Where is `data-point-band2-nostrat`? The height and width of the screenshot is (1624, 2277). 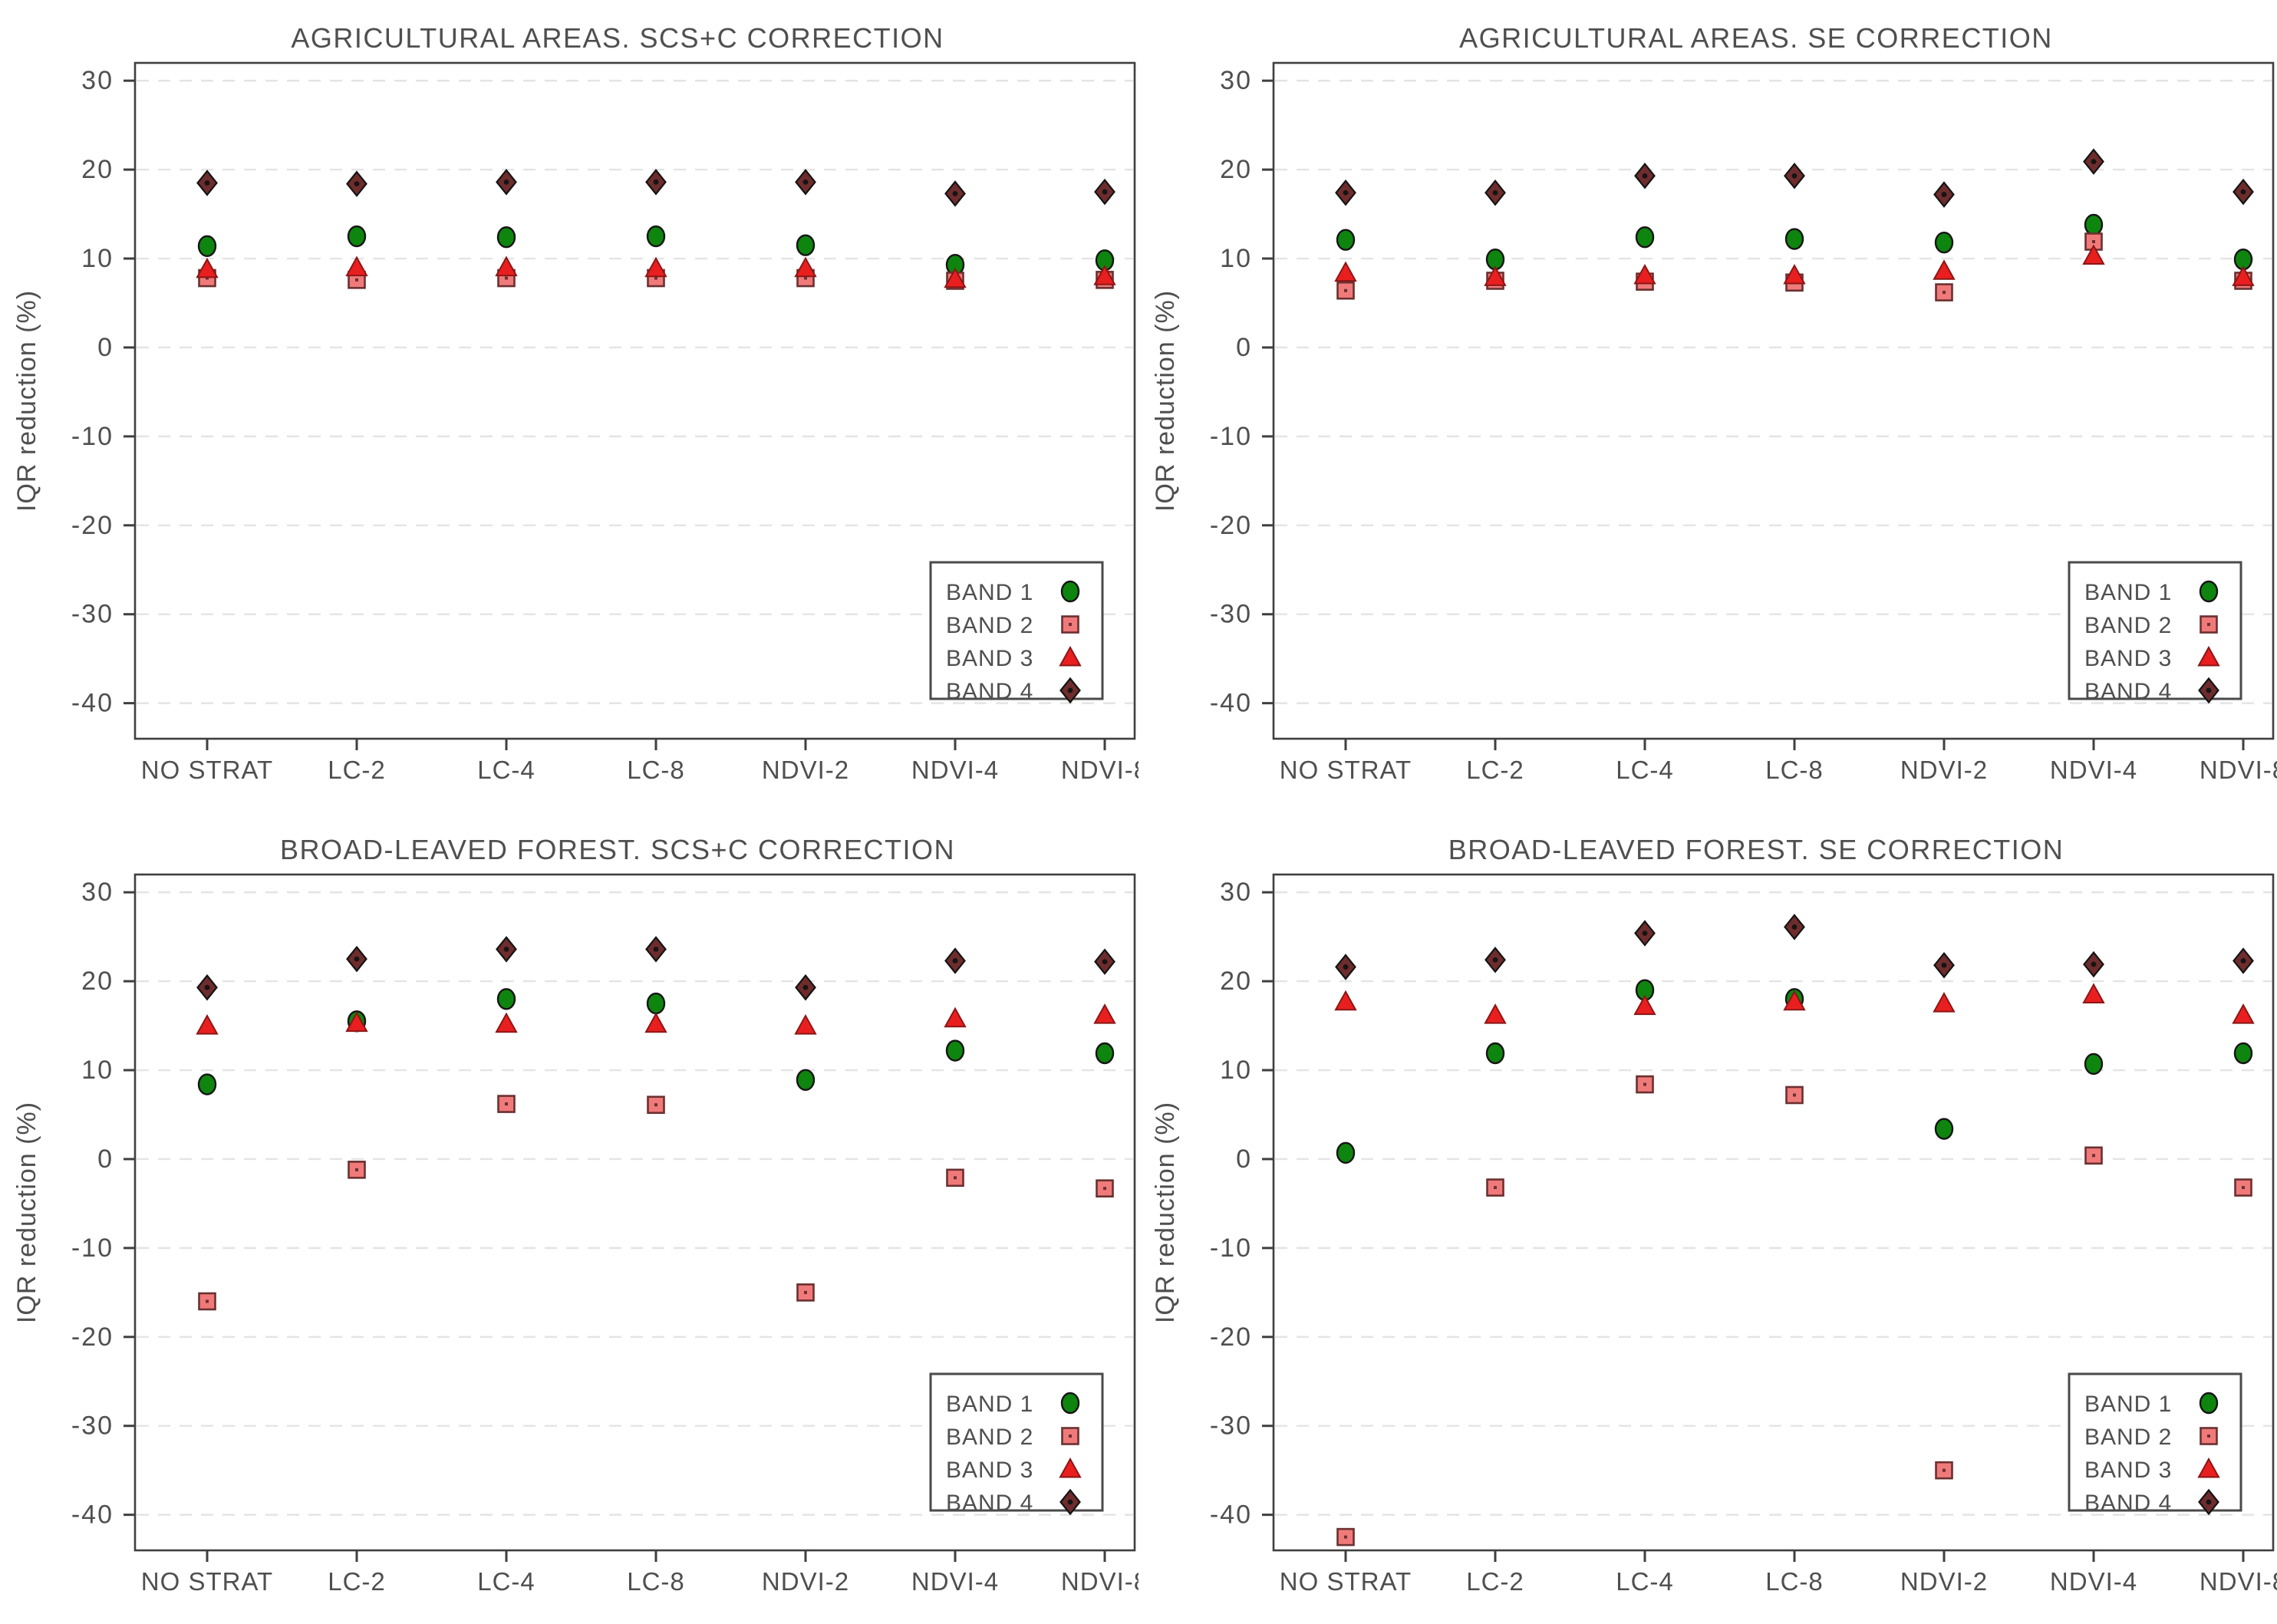
data-point-band2-nostrat is located at coordinates (1345, 290).